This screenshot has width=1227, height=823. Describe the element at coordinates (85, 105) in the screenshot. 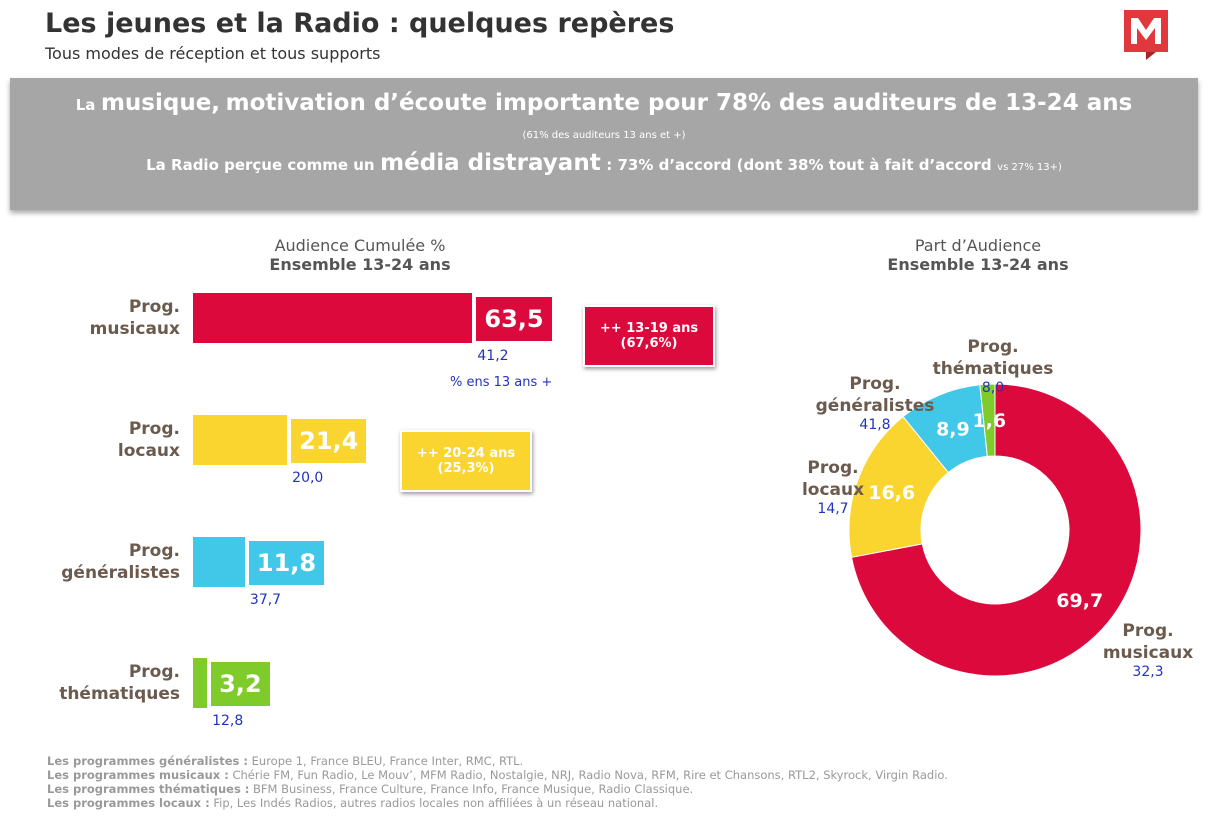

I see `banner-text: La` at that location.